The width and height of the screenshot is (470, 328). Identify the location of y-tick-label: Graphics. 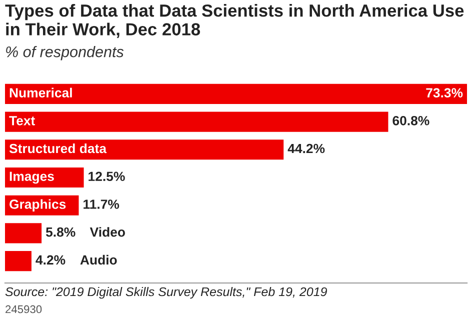
(38, 205).